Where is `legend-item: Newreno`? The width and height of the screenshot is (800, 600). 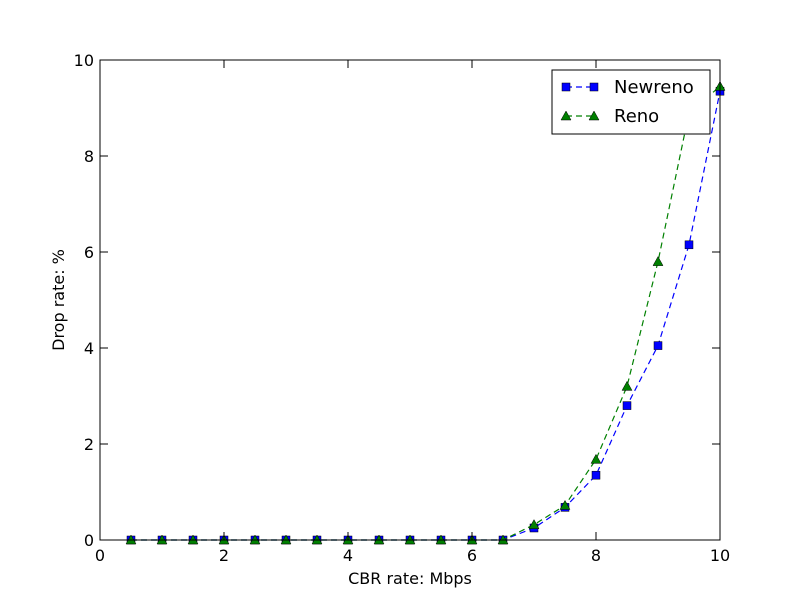 legend-item: Newreno is located at coordinates (627, 87).